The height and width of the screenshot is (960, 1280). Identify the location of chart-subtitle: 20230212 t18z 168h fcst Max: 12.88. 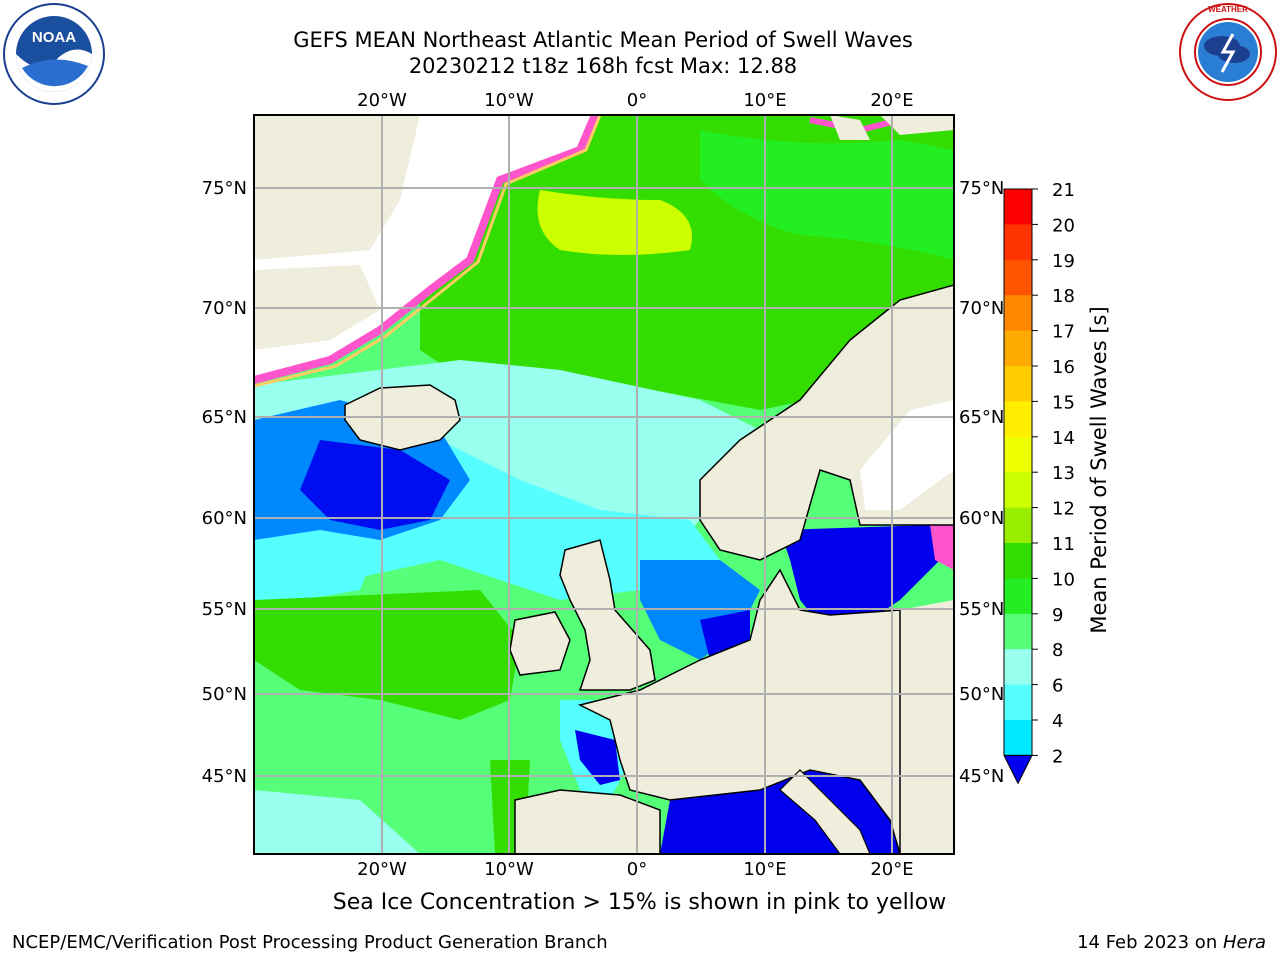
(603, 66).